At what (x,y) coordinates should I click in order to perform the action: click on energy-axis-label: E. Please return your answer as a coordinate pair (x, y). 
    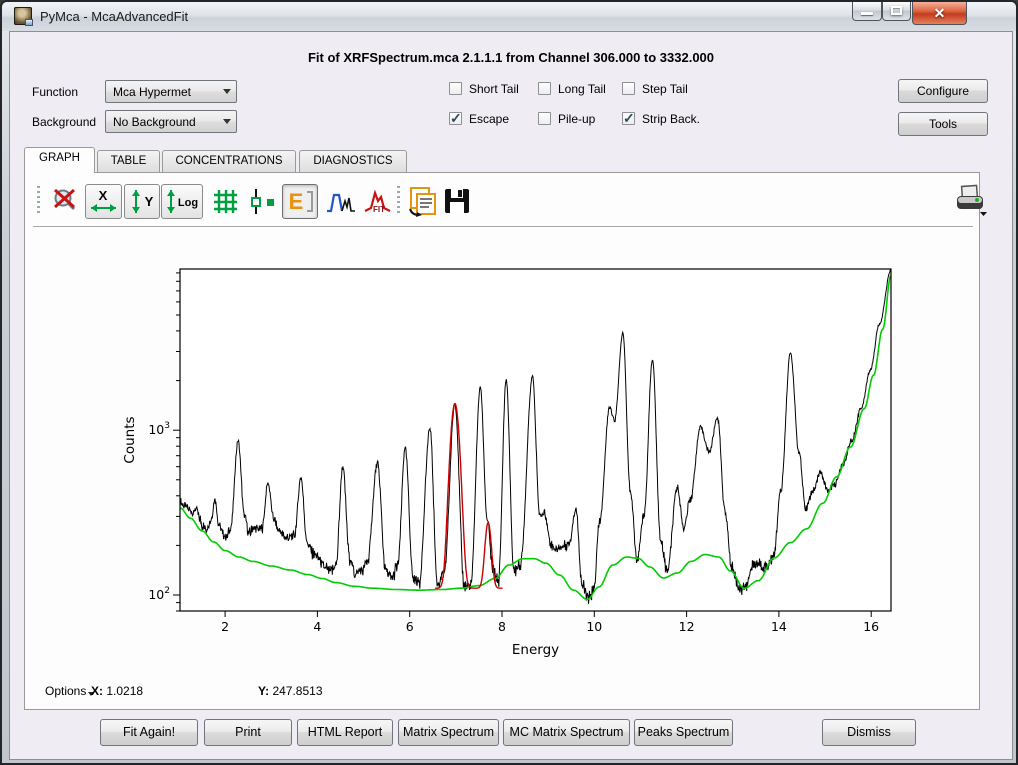
    Looking at the image, I should click on (296, 201).